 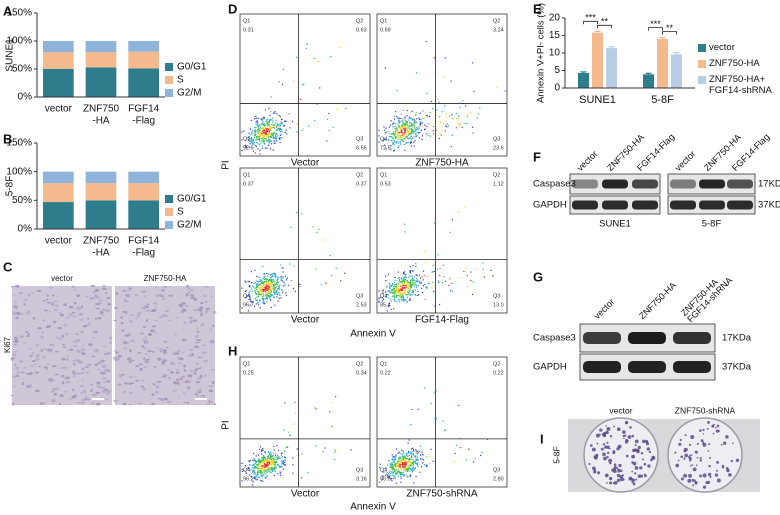 What do you see at coordinates (585, 205) in the screenshot?
I see `blot-band` at bounding box center [585, 205].